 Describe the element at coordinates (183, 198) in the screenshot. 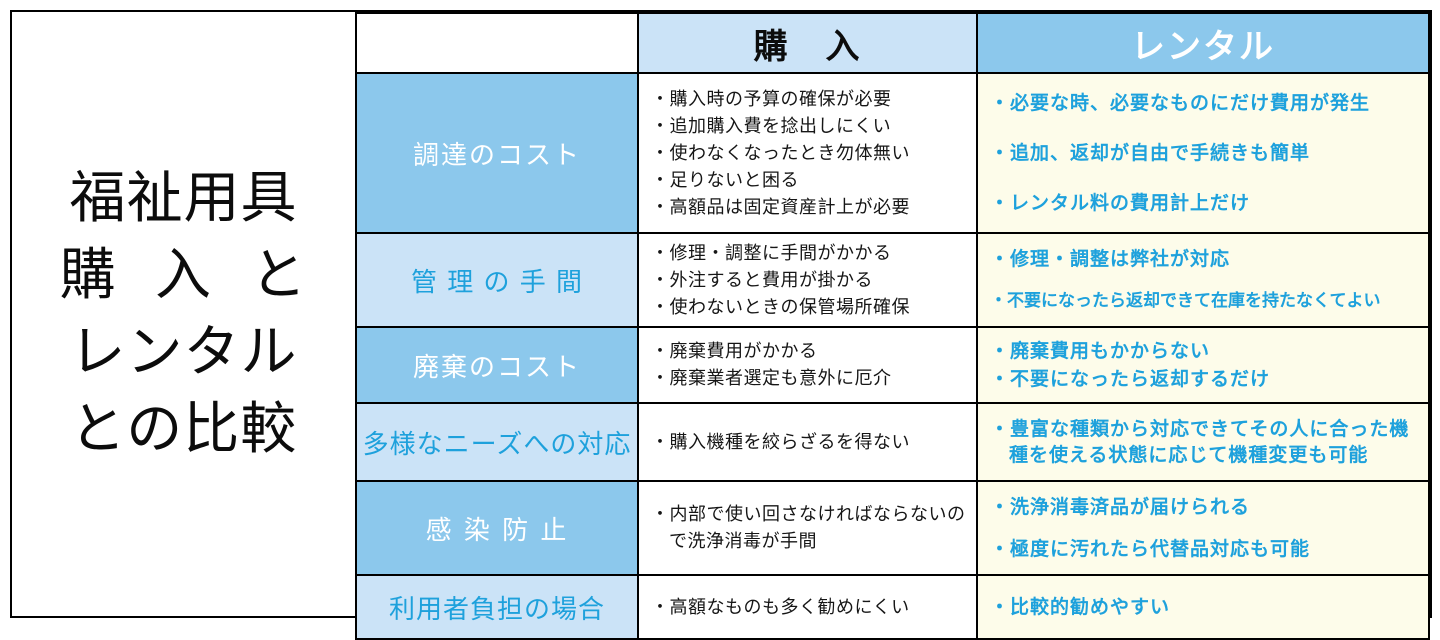

I see `title-line: 福祉用具` at that location.